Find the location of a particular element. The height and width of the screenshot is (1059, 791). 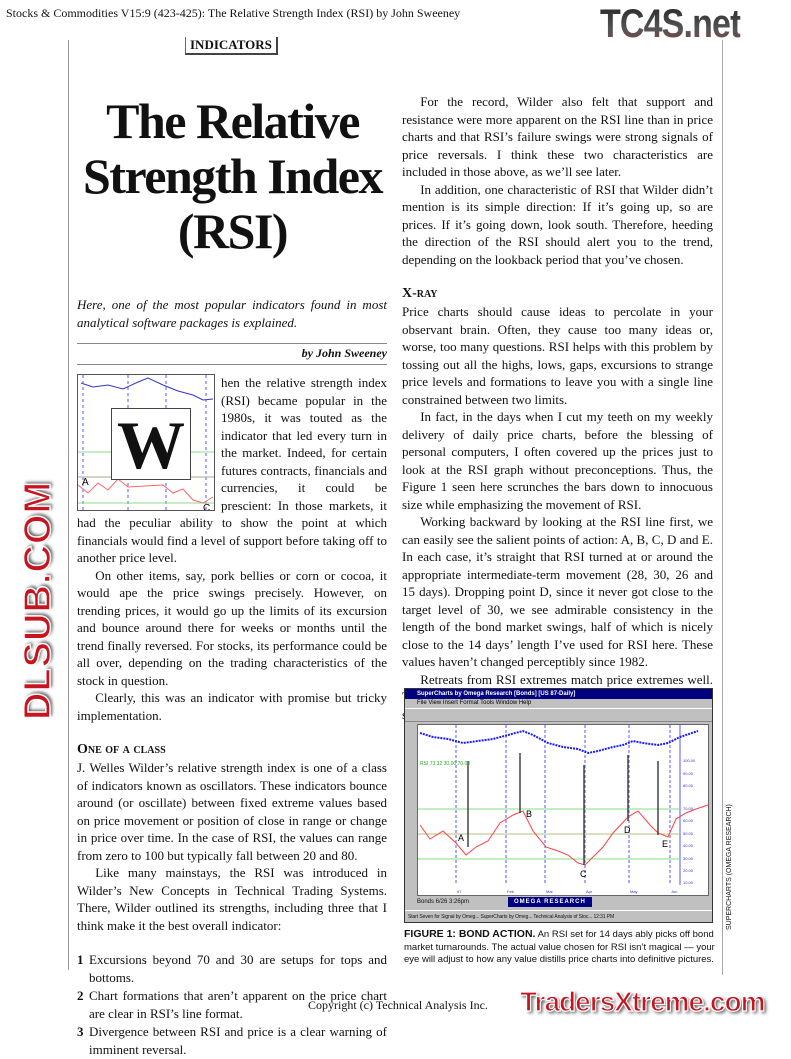

x-tick: 97 is located at coordinates (459, 891).